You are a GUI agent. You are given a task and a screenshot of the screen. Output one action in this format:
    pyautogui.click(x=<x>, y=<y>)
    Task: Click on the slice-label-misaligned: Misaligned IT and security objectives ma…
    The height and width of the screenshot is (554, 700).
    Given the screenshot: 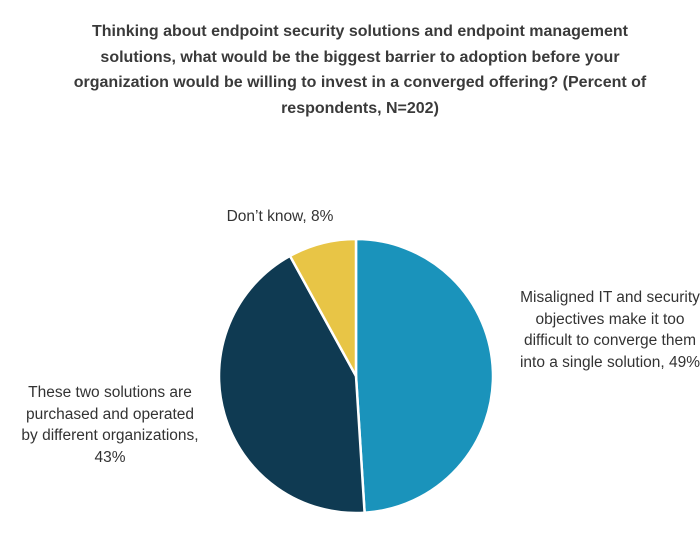 What is the action you would take?
    pyautogui.click(x=609, y=330)
    